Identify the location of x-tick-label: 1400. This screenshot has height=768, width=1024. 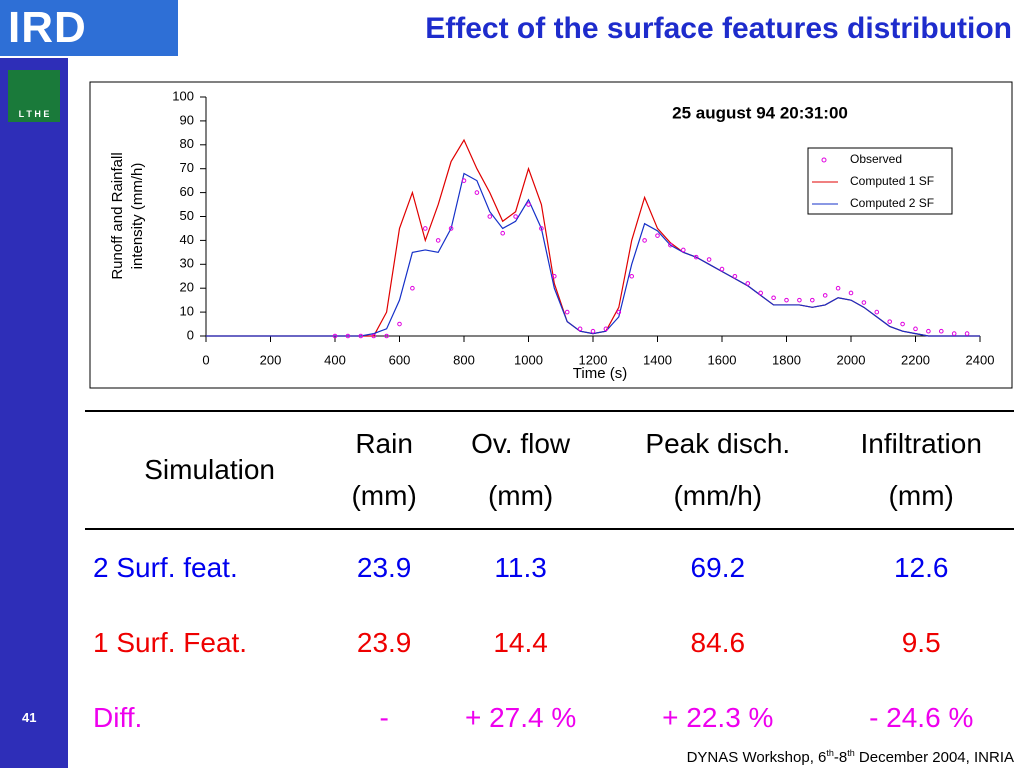
(657, 359).